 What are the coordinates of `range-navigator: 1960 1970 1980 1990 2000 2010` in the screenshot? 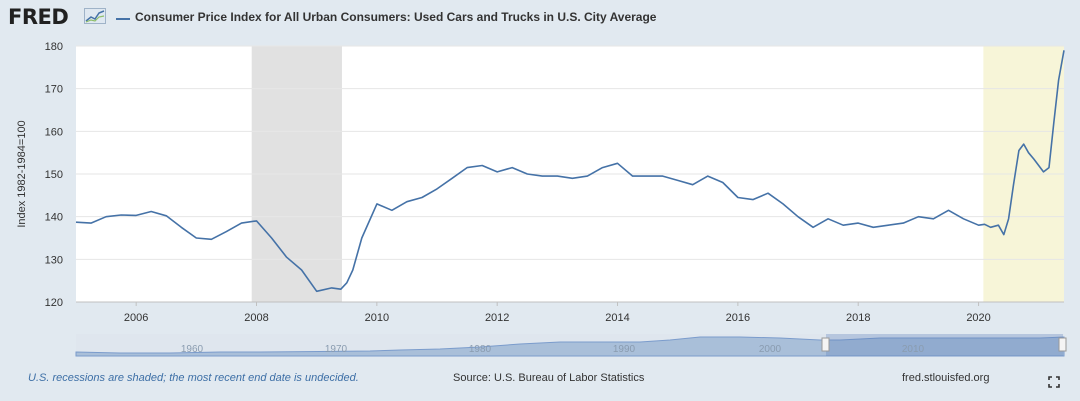 It's located at (571, 345).